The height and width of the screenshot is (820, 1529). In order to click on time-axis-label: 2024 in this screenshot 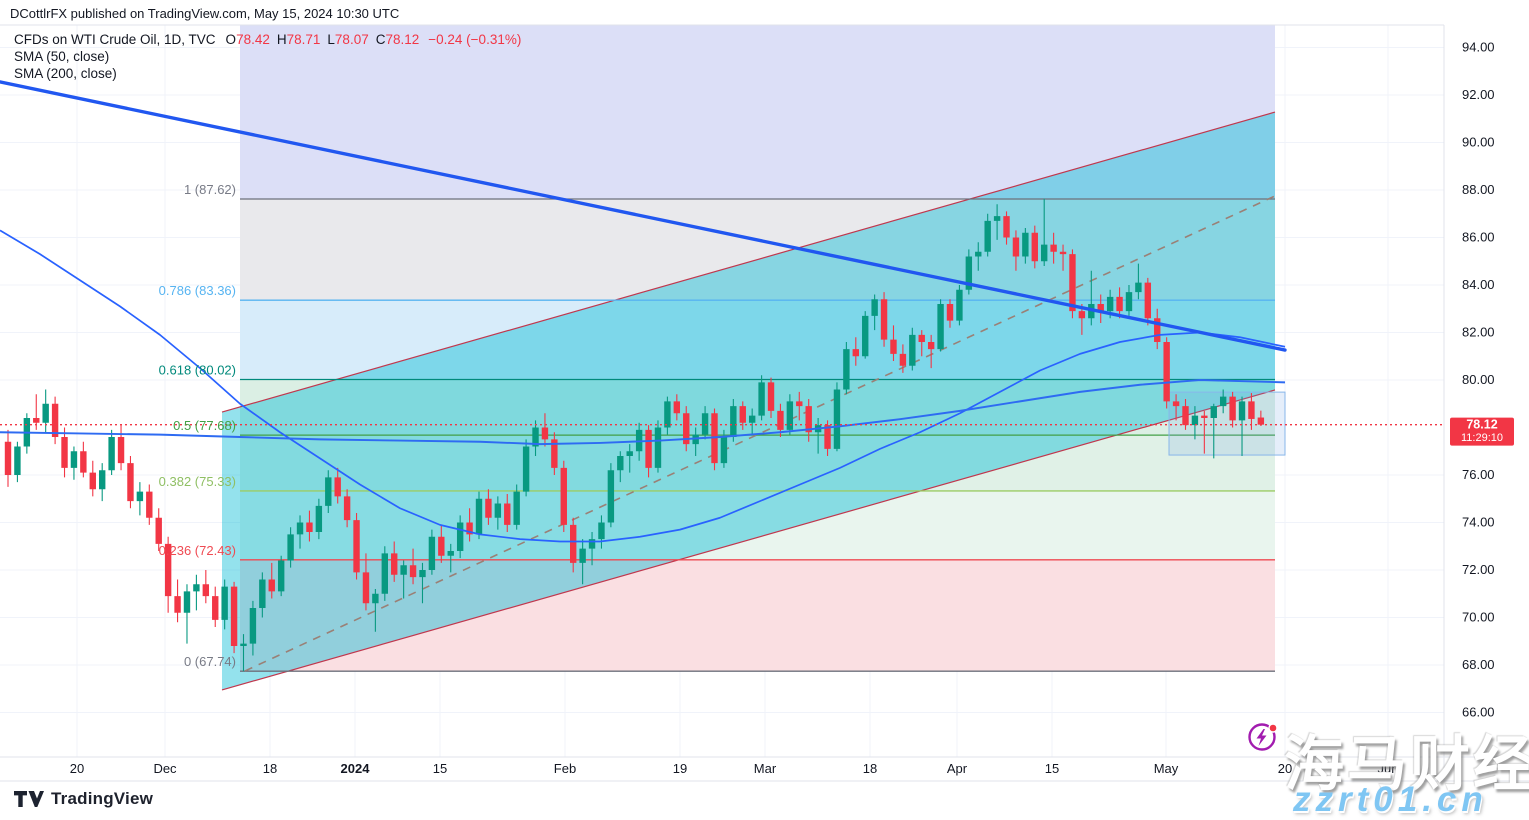, I will do `click(356, 768)`.